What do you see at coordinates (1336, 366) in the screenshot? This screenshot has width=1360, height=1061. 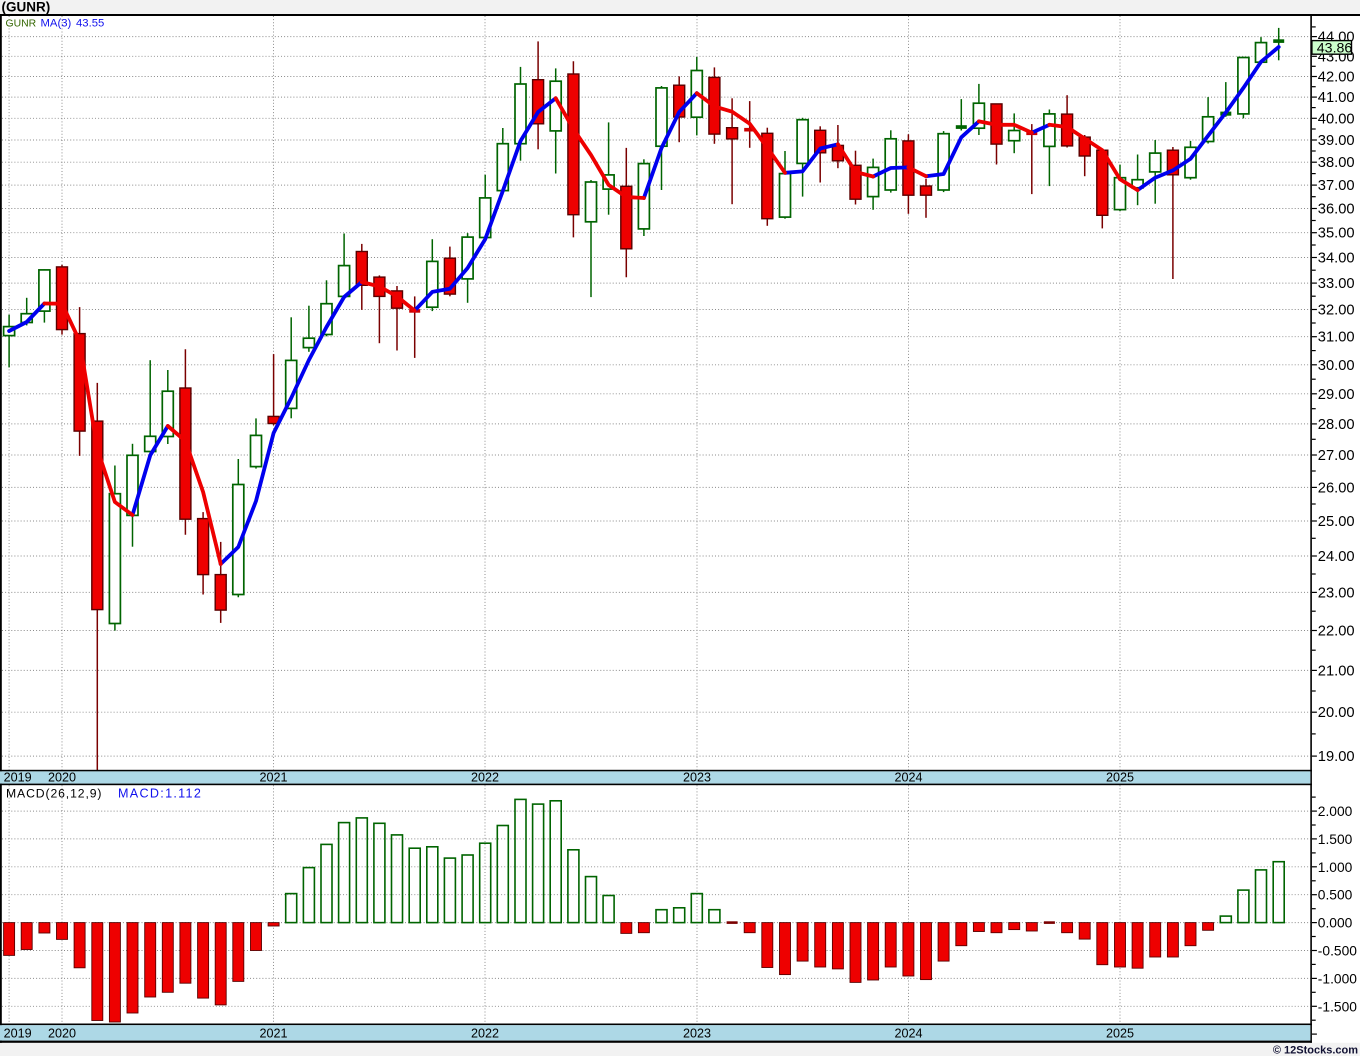 I see `svg-text: 30.00` at bounding box center [1336, 366].